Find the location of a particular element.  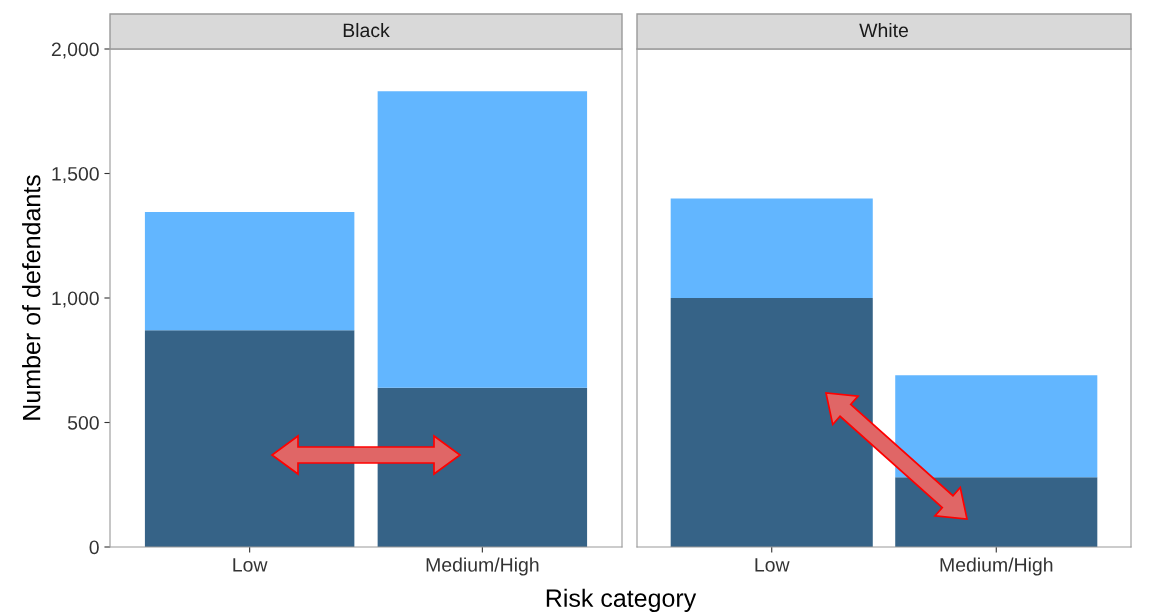

y-axis-title: Number of defendants is located at coordinates (31, 297).